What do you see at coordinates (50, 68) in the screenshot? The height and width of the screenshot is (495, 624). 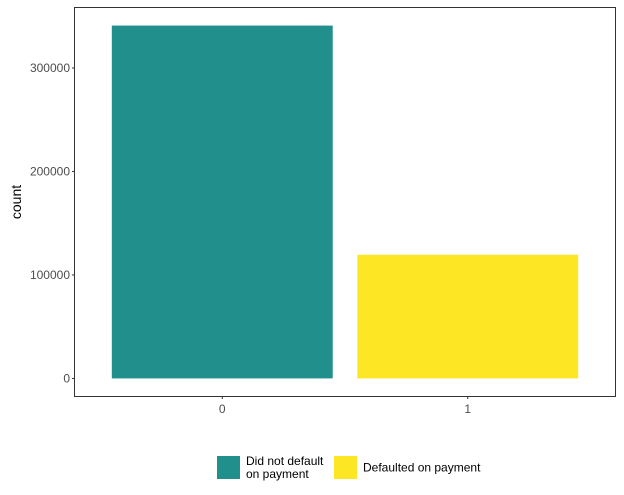 I see `y-tick-label: 300000` at bounding box center [50, 68].